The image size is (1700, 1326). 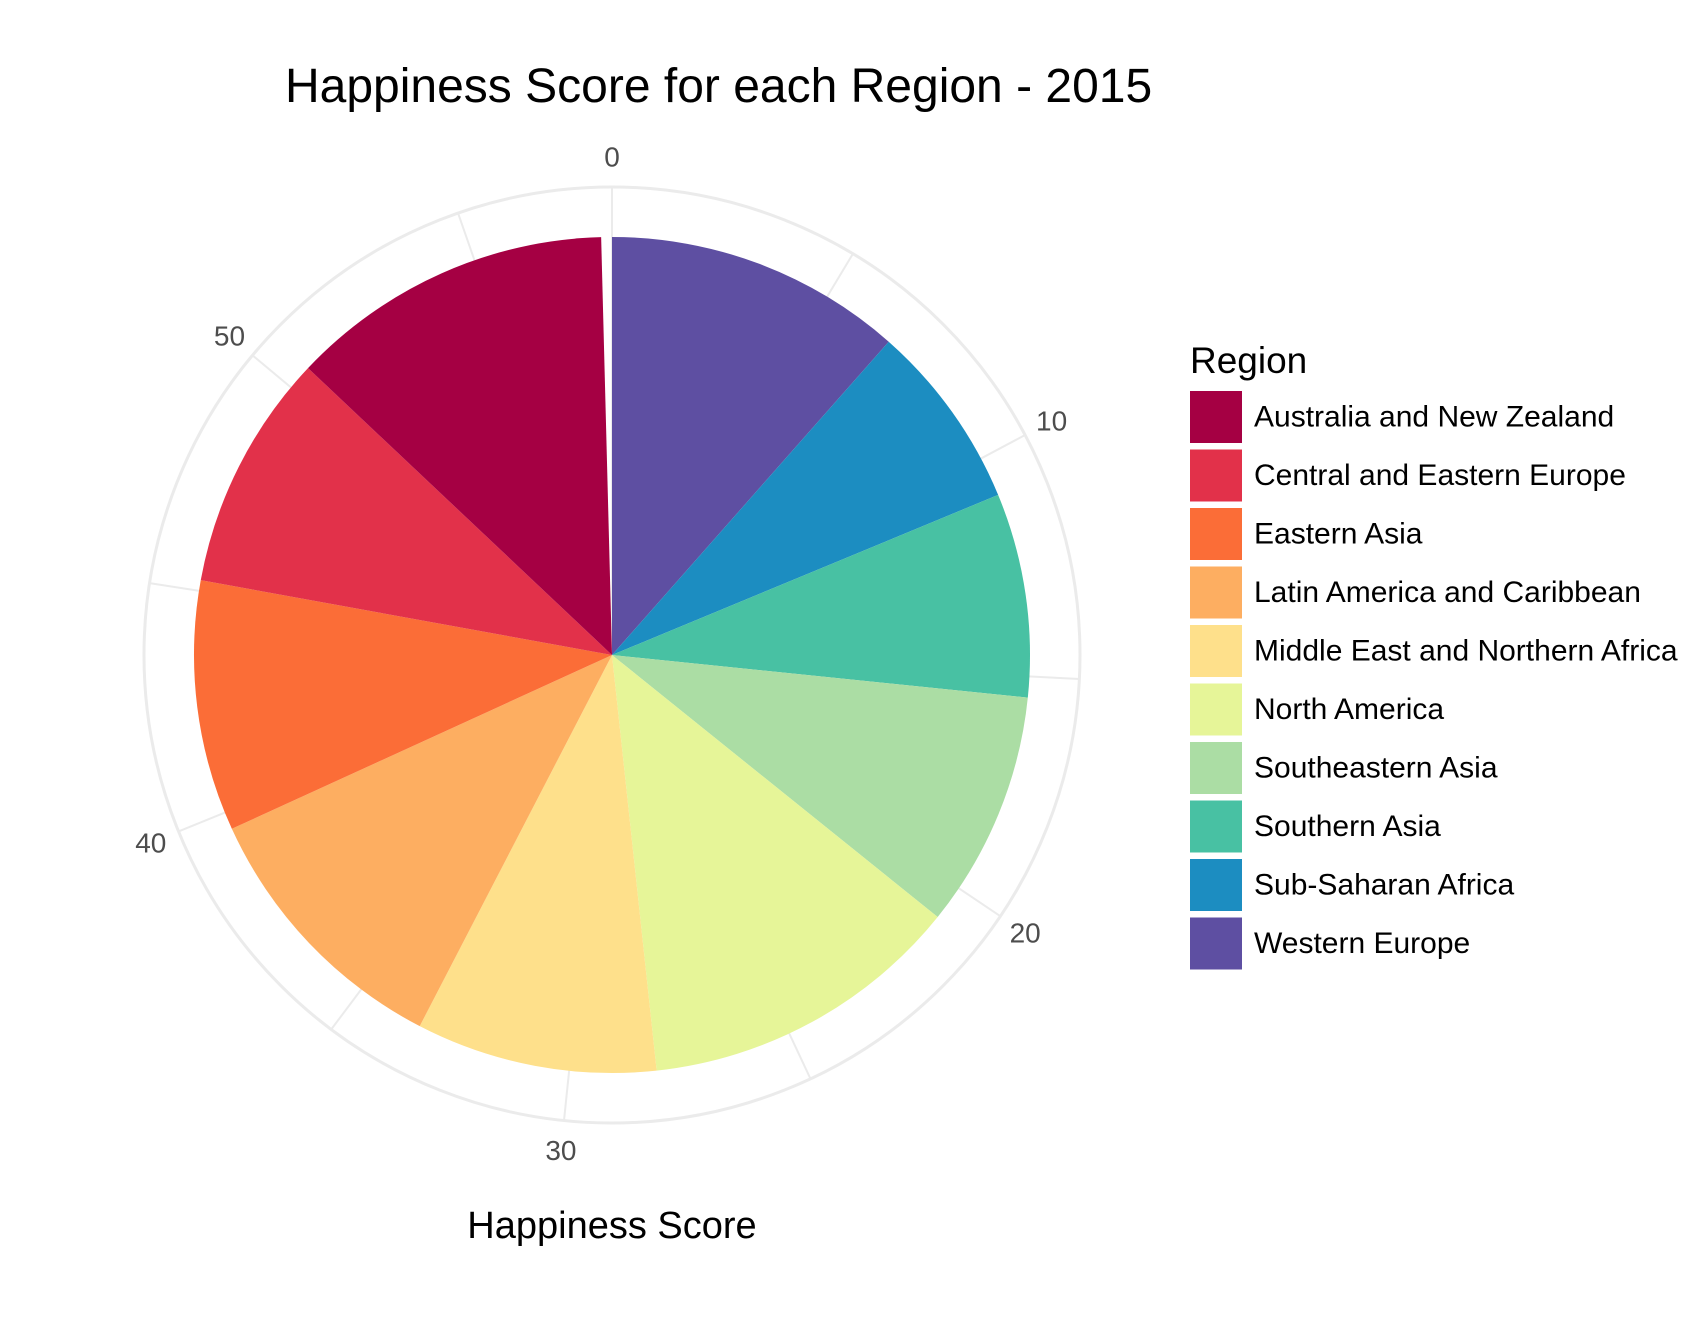 I want to click on pie-slice-latin-america-and-caribbean, so click(x=421, y=841).